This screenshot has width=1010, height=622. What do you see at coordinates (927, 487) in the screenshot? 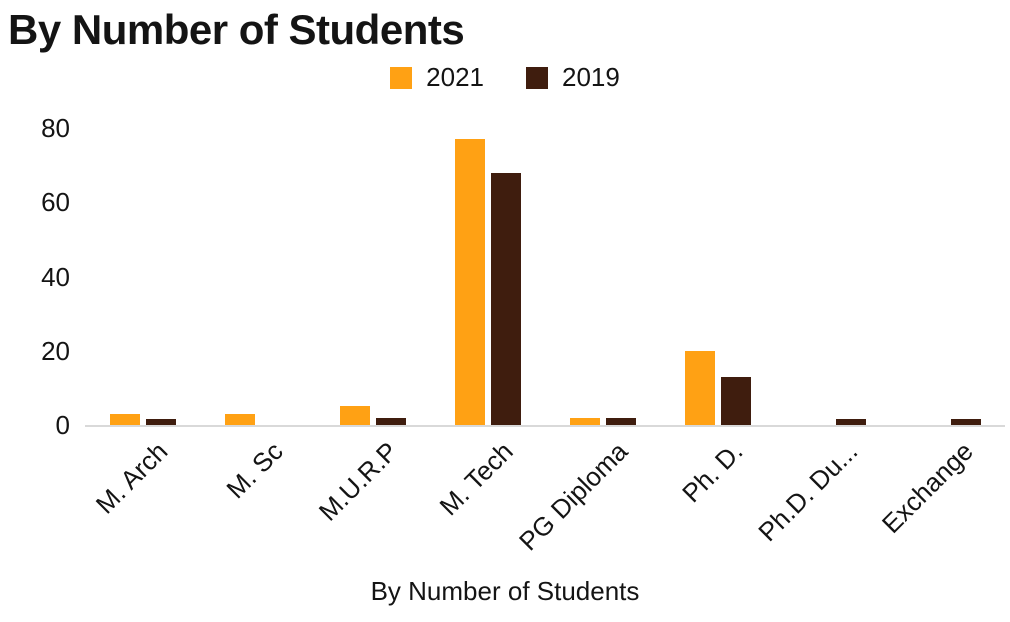
I see `x-category-label-exchange: Exchange` at bounding box center [927, 487].